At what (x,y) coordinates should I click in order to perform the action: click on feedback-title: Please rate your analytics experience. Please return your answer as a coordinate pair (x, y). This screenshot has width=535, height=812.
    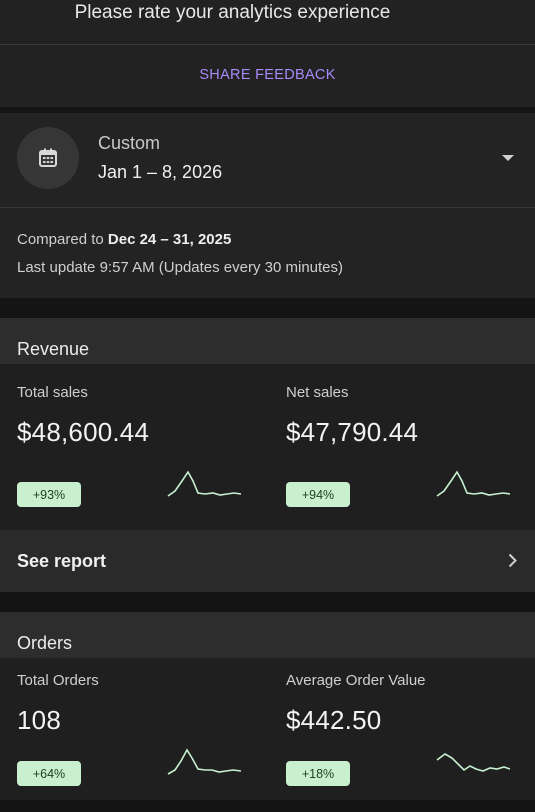
    Looking at the image, I should click on (232, 12).